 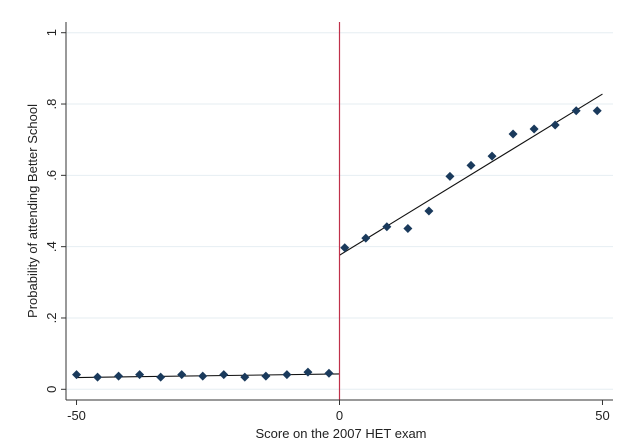 What do you see at coordinates (602, 415) in the screenshot?
I see `x-tick-label-2: 50` at bounding box center [602, 415].